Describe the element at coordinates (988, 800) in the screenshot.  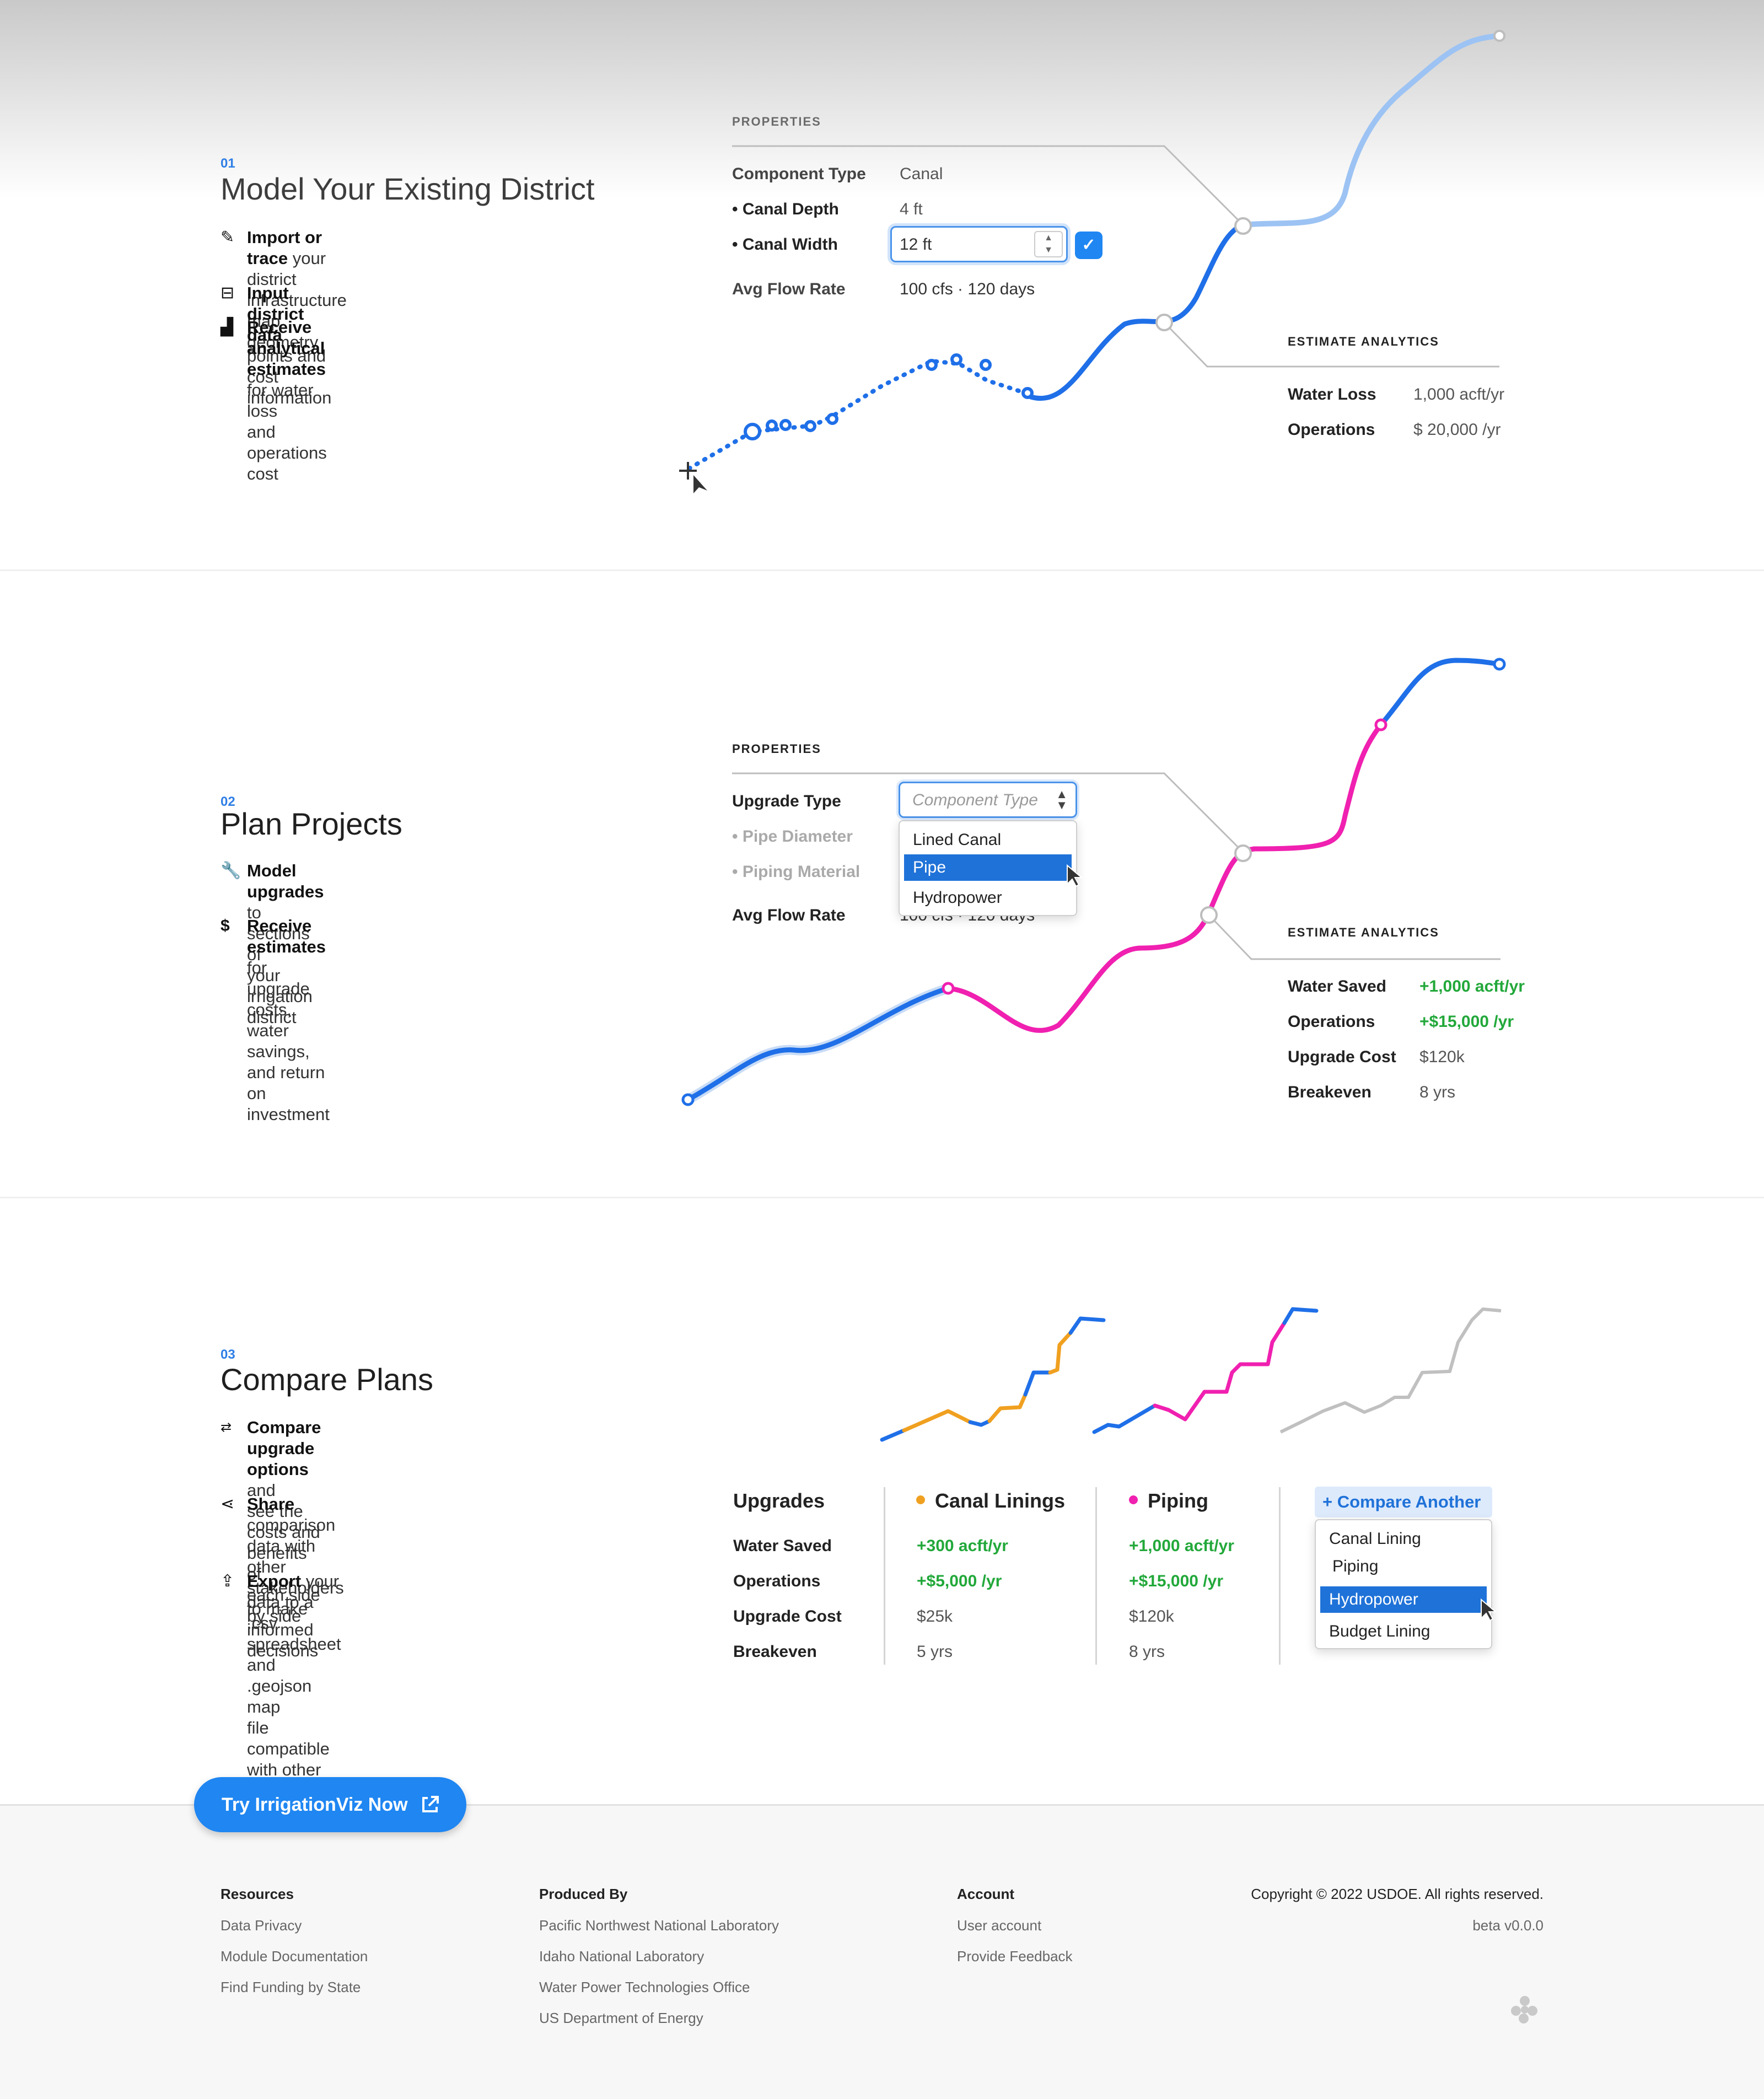
I see `upgrade-type-select: Component Type ▲ ▼` at that location.